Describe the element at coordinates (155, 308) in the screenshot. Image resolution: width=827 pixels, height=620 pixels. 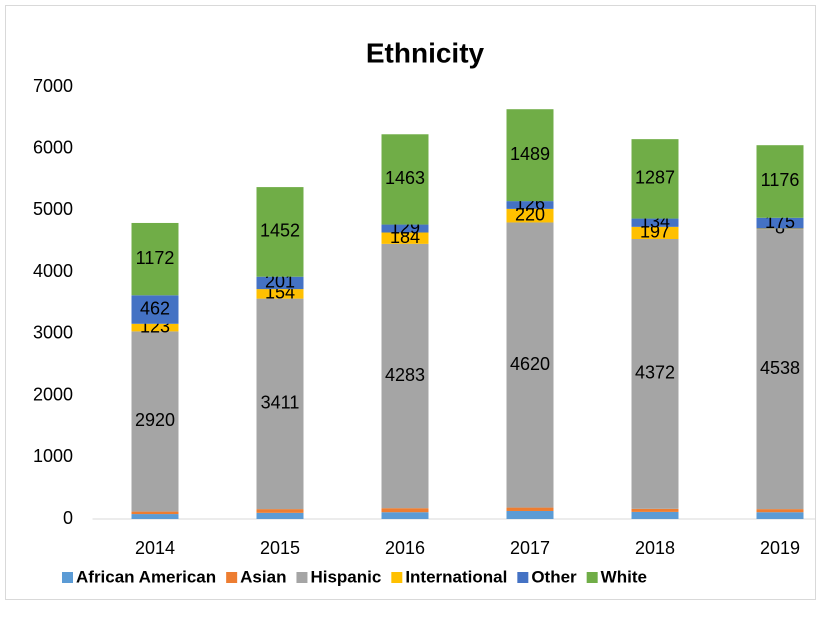
I see `data-label: 462` at that location.